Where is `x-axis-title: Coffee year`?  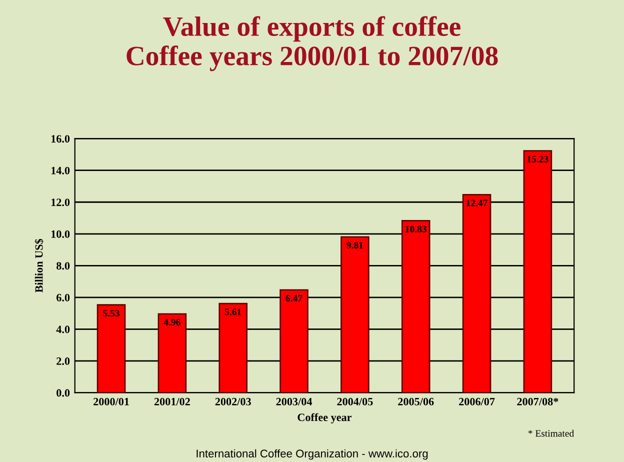
x-axis-title: Coffee year is located at coordinates (325, 418).